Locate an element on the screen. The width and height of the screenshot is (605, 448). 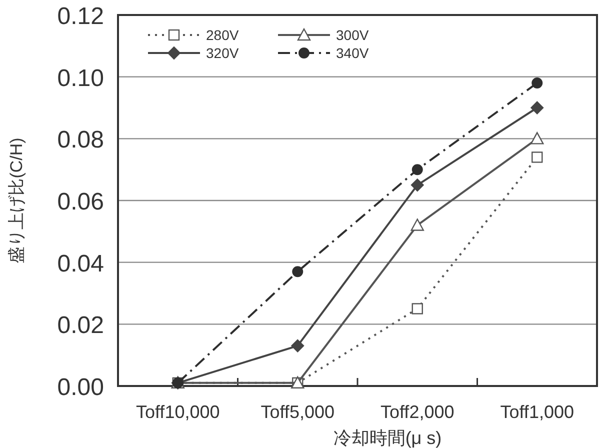
legend-label: 280V is located at coordinates (223, 35).